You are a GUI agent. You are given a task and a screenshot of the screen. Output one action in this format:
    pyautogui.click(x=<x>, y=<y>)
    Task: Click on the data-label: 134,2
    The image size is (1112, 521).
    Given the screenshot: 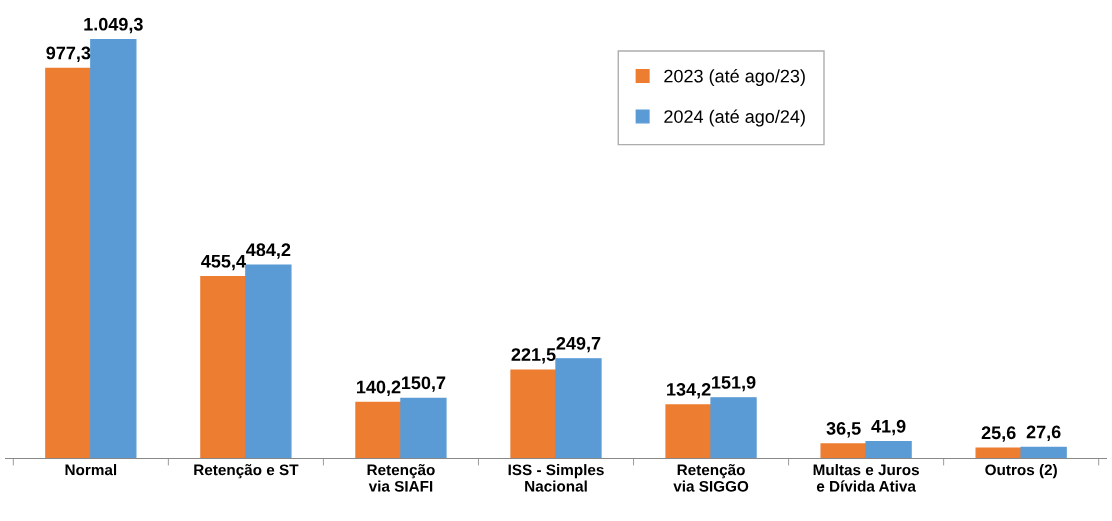 What is the action you would take?
    pyautogui.click(x=689, y=391)
    